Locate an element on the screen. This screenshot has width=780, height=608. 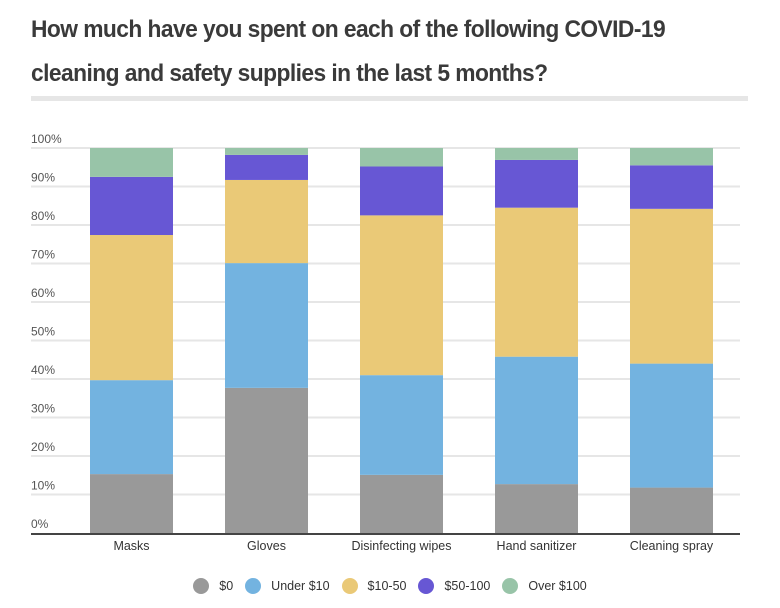
y-tick-label: 90% is located at coordinates (43, 178).